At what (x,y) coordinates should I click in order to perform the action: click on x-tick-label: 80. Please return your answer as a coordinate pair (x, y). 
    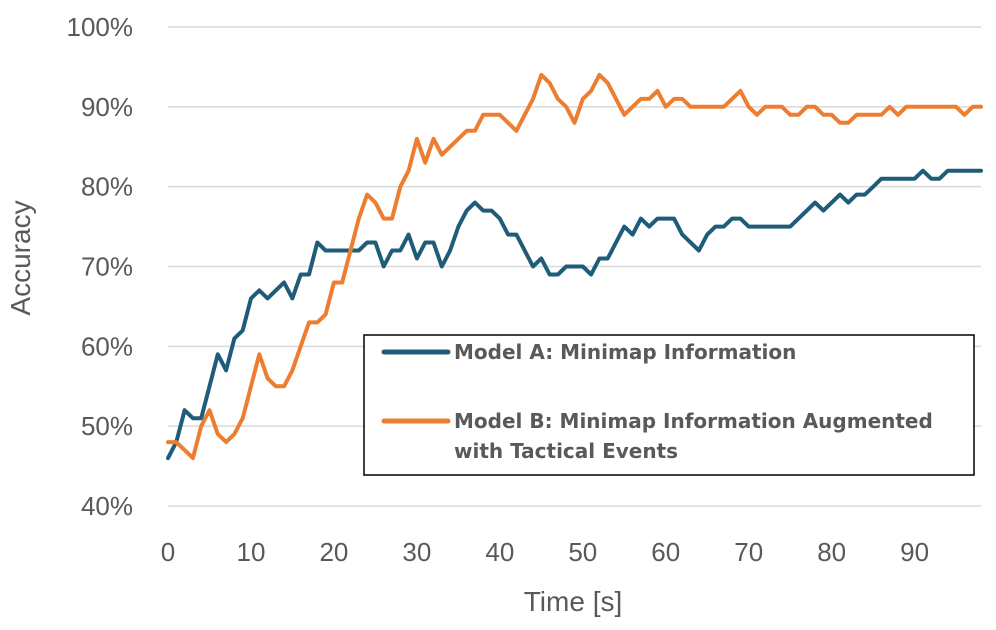
    Looking at the image, I should click on (831, 552).